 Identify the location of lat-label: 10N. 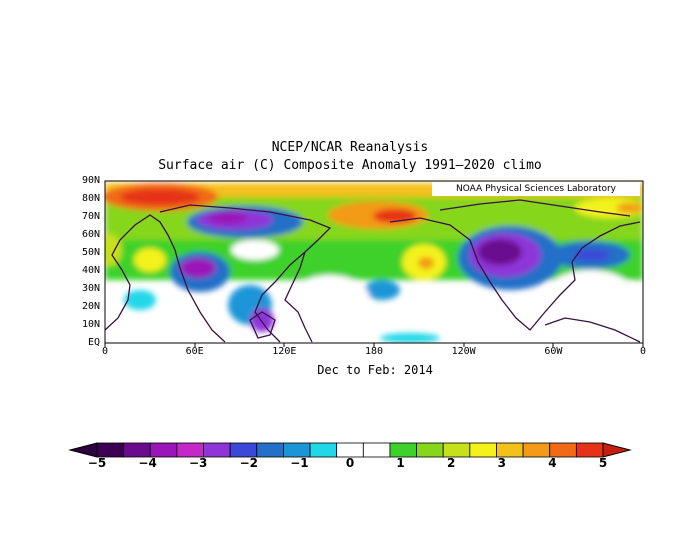
(90, 324).